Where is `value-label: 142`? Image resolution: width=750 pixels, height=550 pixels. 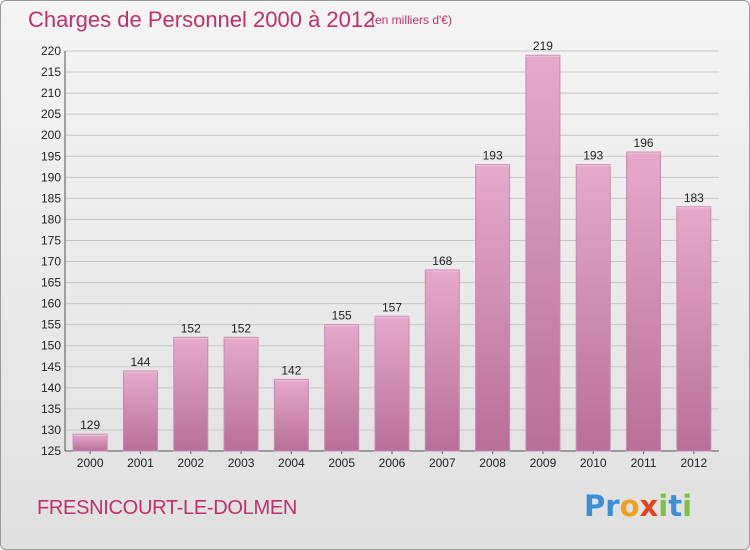 value-label: 142 is located at coordinates (291, 370).